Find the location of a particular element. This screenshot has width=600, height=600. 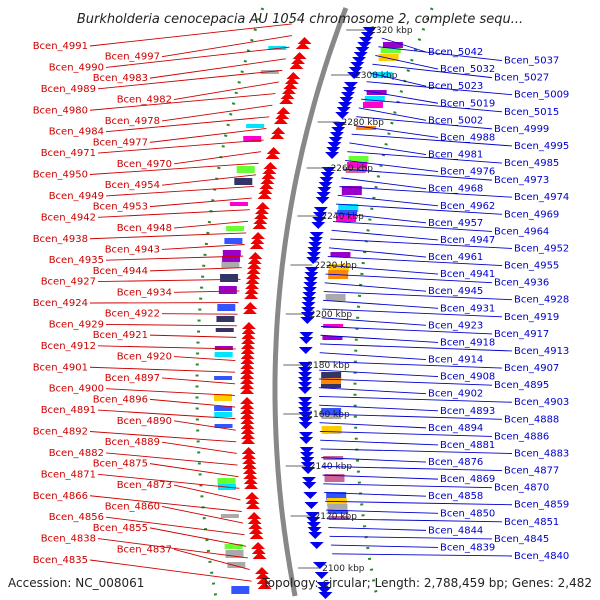

gene-label: Bcen_4954 is located at coordinates (132, 185).